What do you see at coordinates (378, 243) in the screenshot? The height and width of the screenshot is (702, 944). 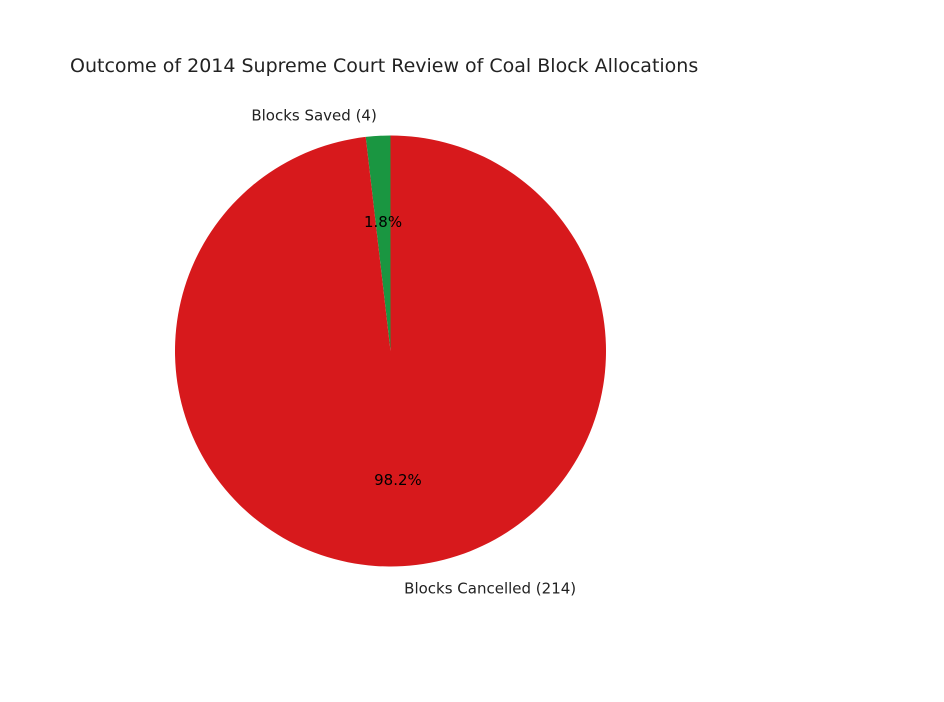 I see `pie-slice` at bounding box center [378, 243].